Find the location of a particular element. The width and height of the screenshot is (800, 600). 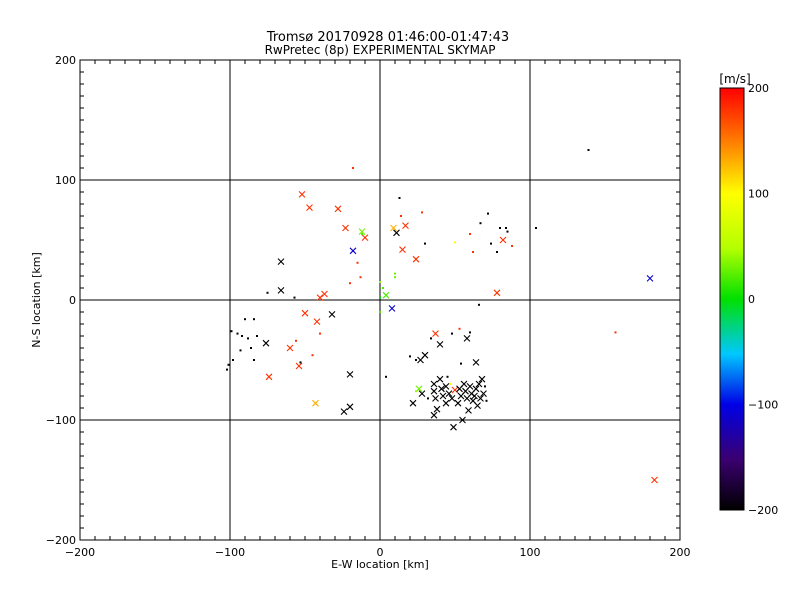

x-tick-label: 200 is located at coordinates (680, 552).